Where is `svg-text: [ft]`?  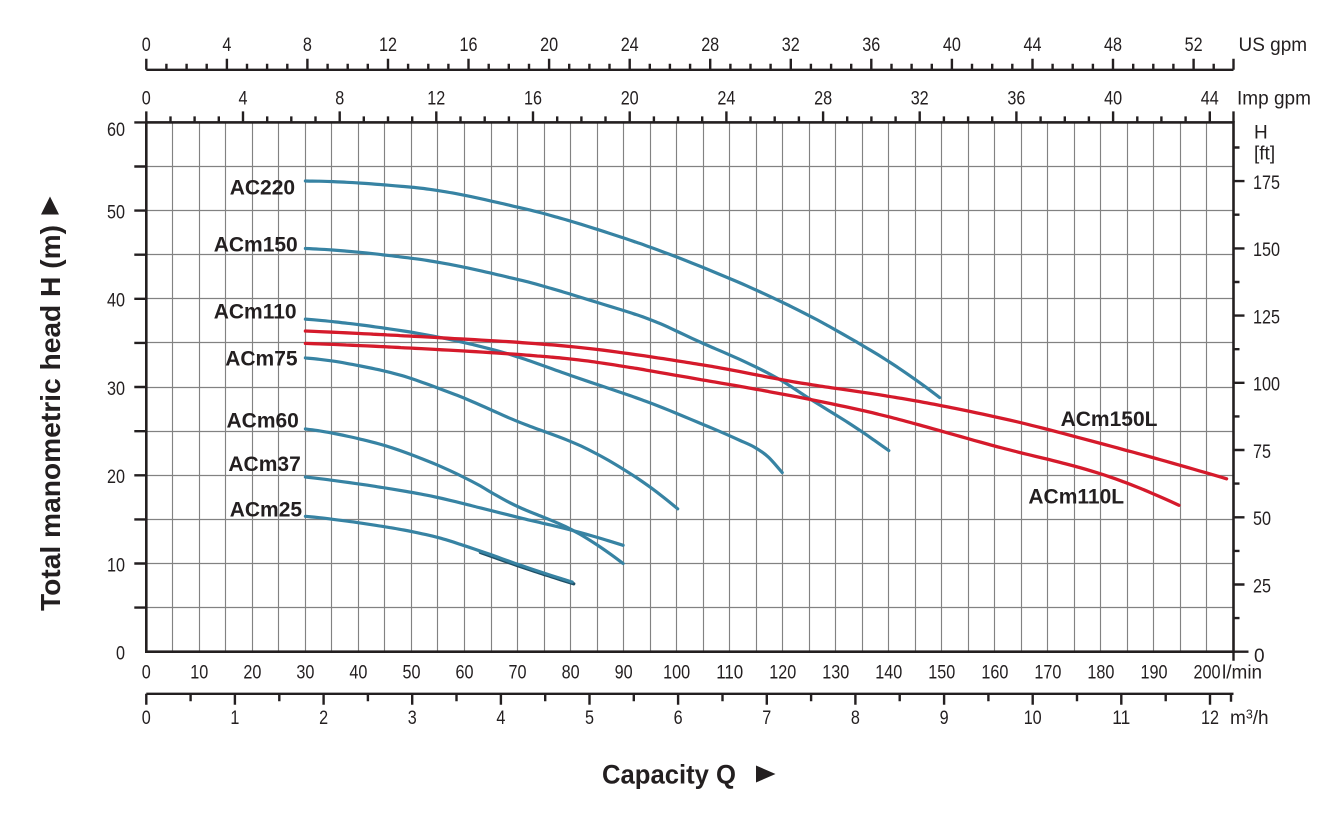
svg-text: [ft] is located at coordinates (1264, 153).